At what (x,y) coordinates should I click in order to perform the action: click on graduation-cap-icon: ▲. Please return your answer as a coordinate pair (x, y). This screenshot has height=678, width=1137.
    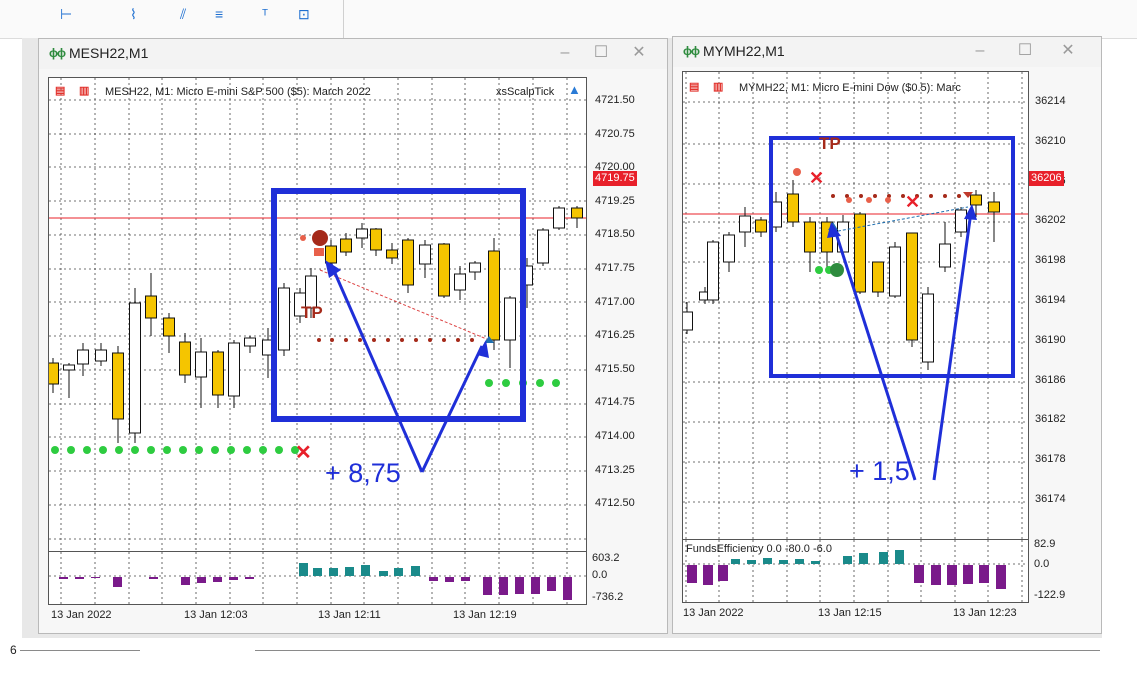
    Looking at the image, I should click on (574, 89).